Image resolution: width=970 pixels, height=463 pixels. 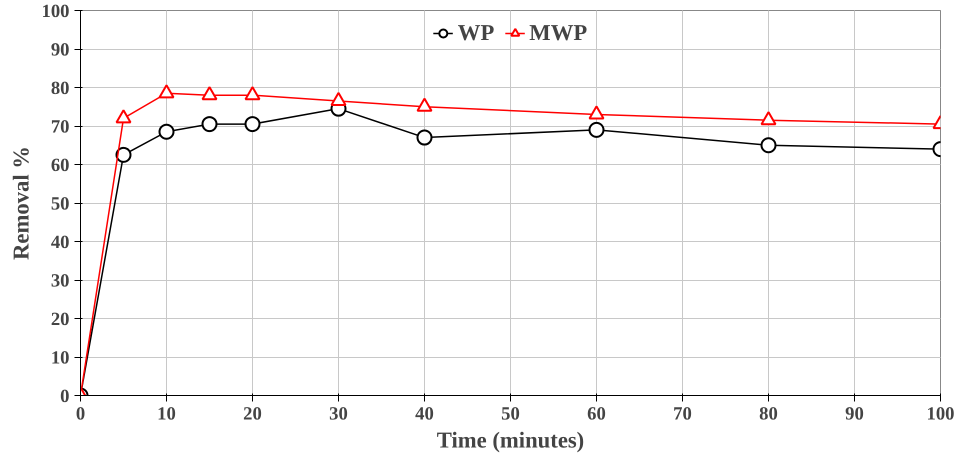 What do you see at coordinates (60, 50) in the screenshot?
I see `y-tick-label: 90` at bounding box center [60, 50].